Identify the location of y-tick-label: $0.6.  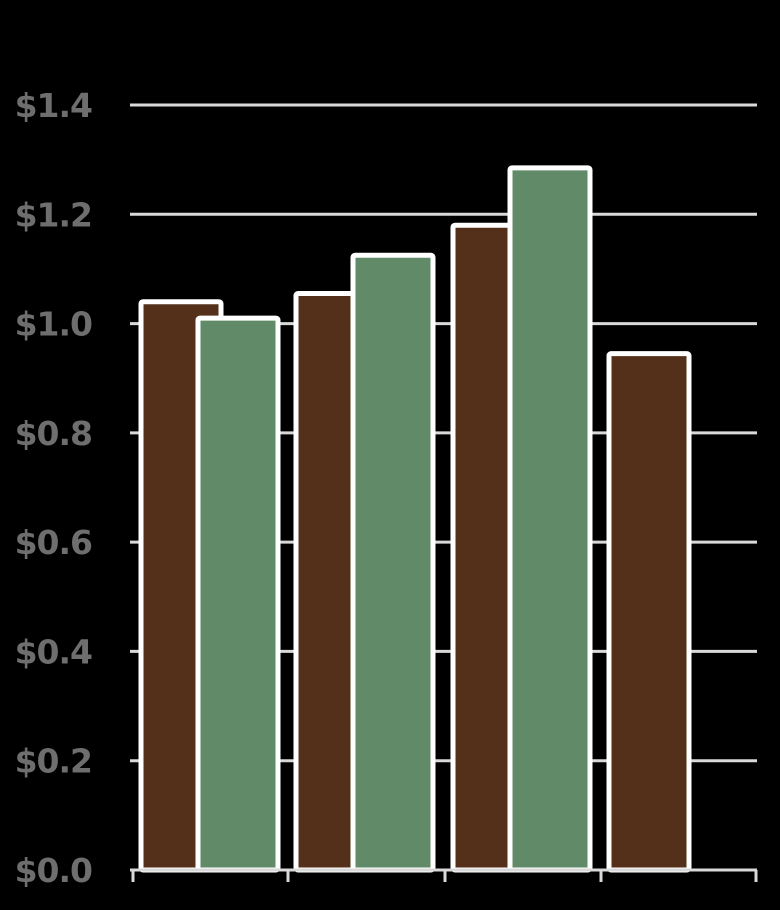
(53, 542).